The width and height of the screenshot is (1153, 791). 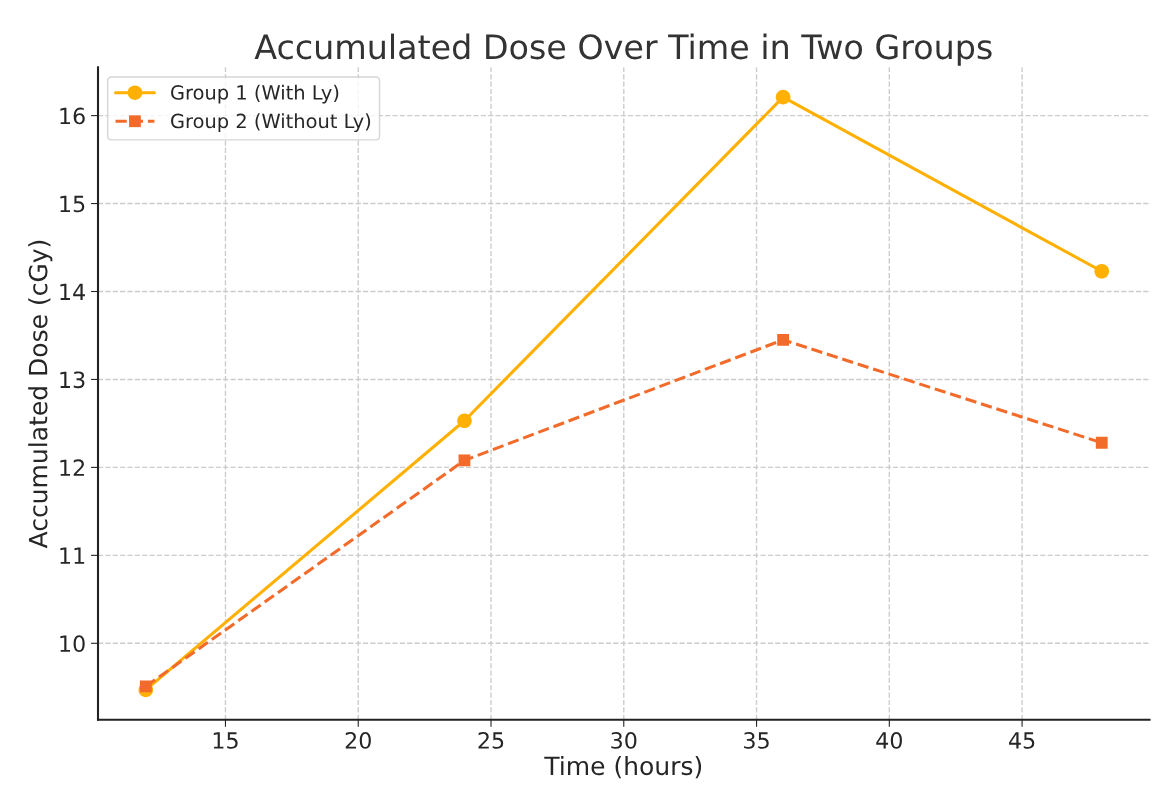 What do you see at coordinates (358, 740) in the screenshot?
I see `x-tick-label: 20` at bounding box center [358, 740].